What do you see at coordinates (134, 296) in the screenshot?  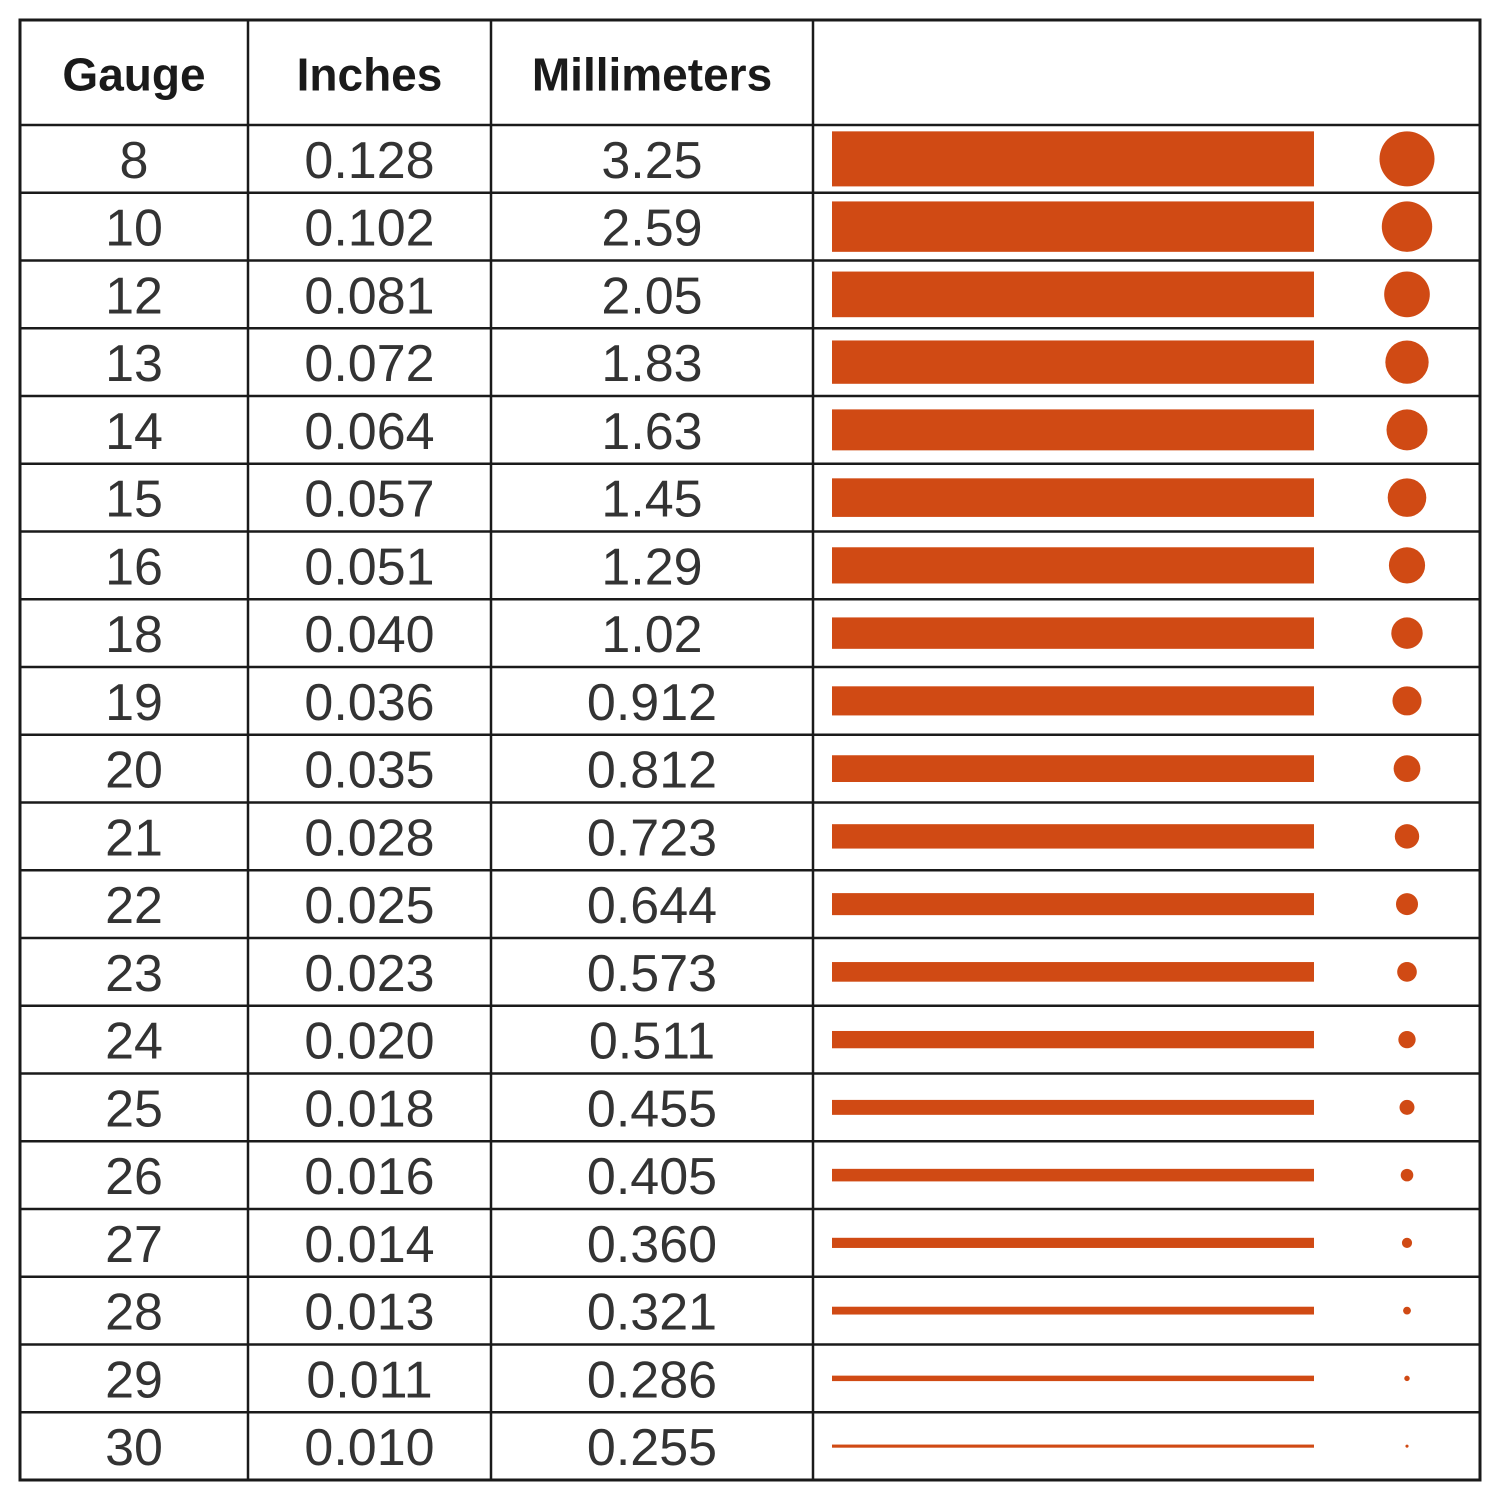 I see `cell: 12` at bounding box center [134, 296].